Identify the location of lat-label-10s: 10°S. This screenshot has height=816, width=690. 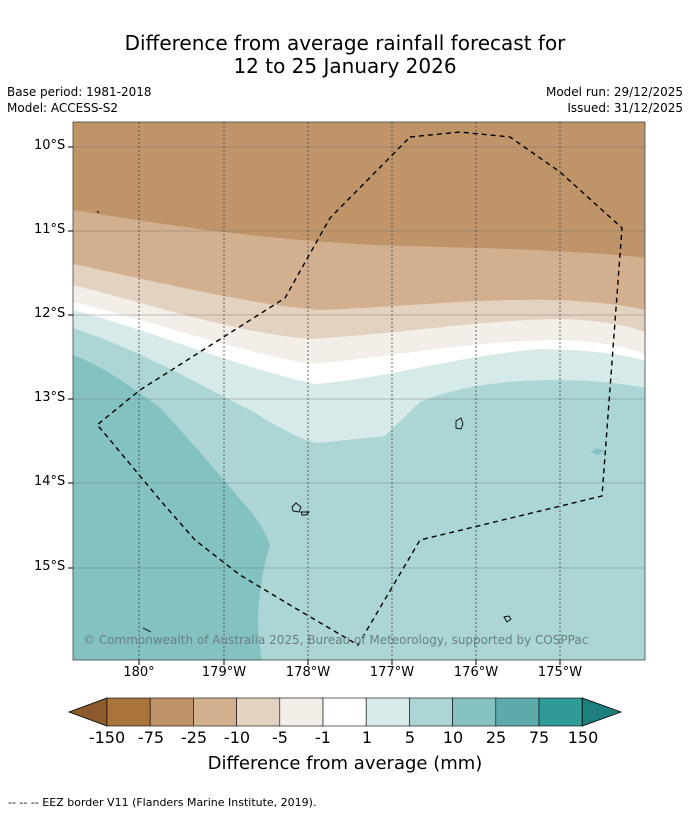
(50, 145).